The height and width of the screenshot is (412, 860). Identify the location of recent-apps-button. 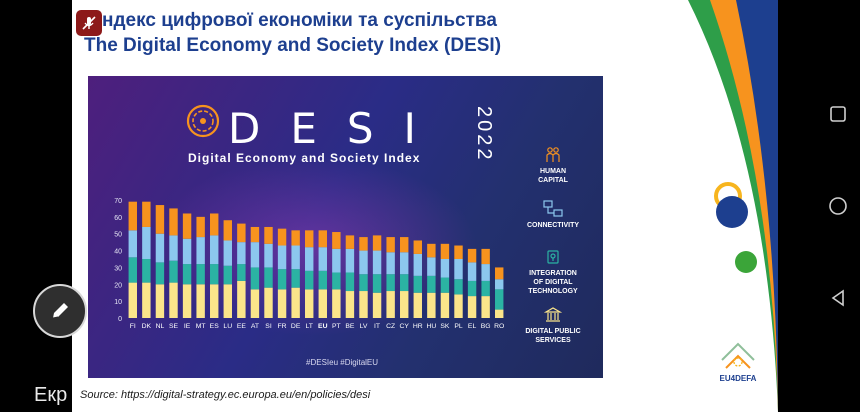
(838, 114).